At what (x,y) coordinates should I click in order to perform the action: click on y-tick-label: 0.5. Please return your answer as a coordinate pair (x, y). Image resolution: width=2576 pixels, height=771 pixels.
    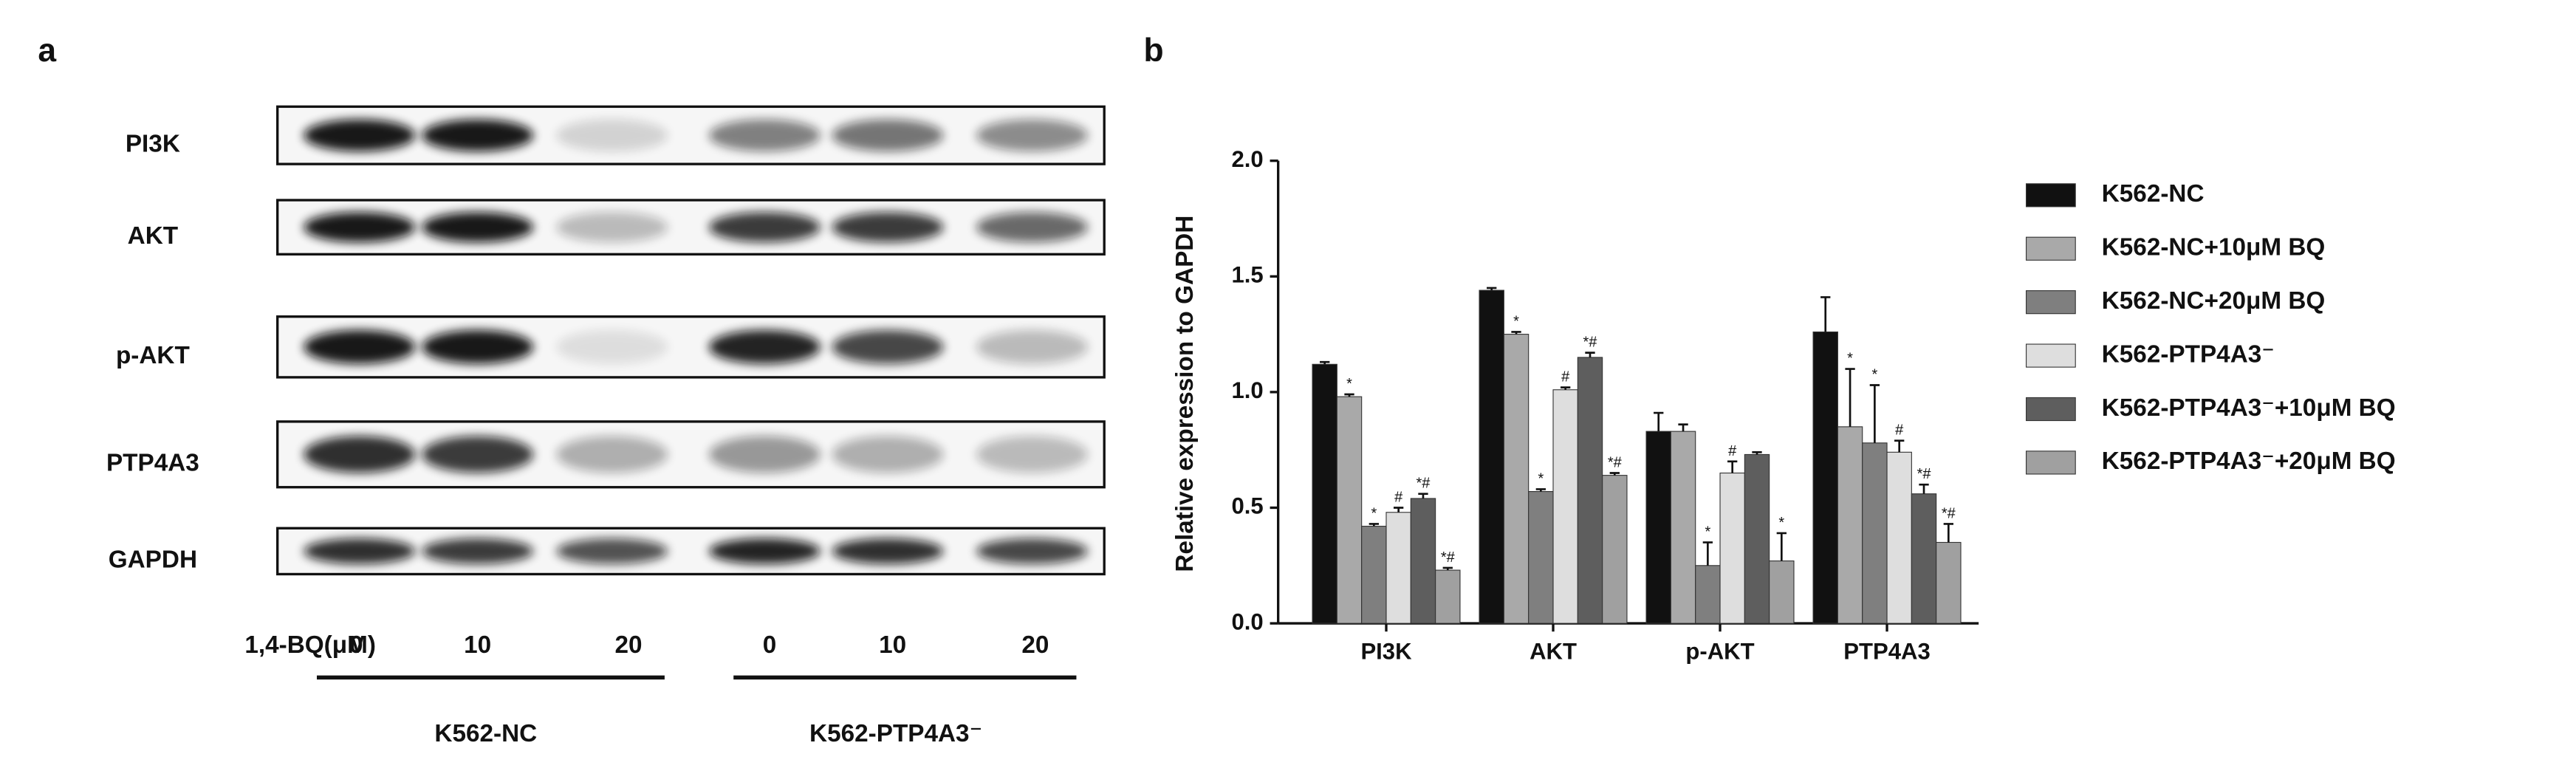
    Looking at the image, I should click on (1247, 506).